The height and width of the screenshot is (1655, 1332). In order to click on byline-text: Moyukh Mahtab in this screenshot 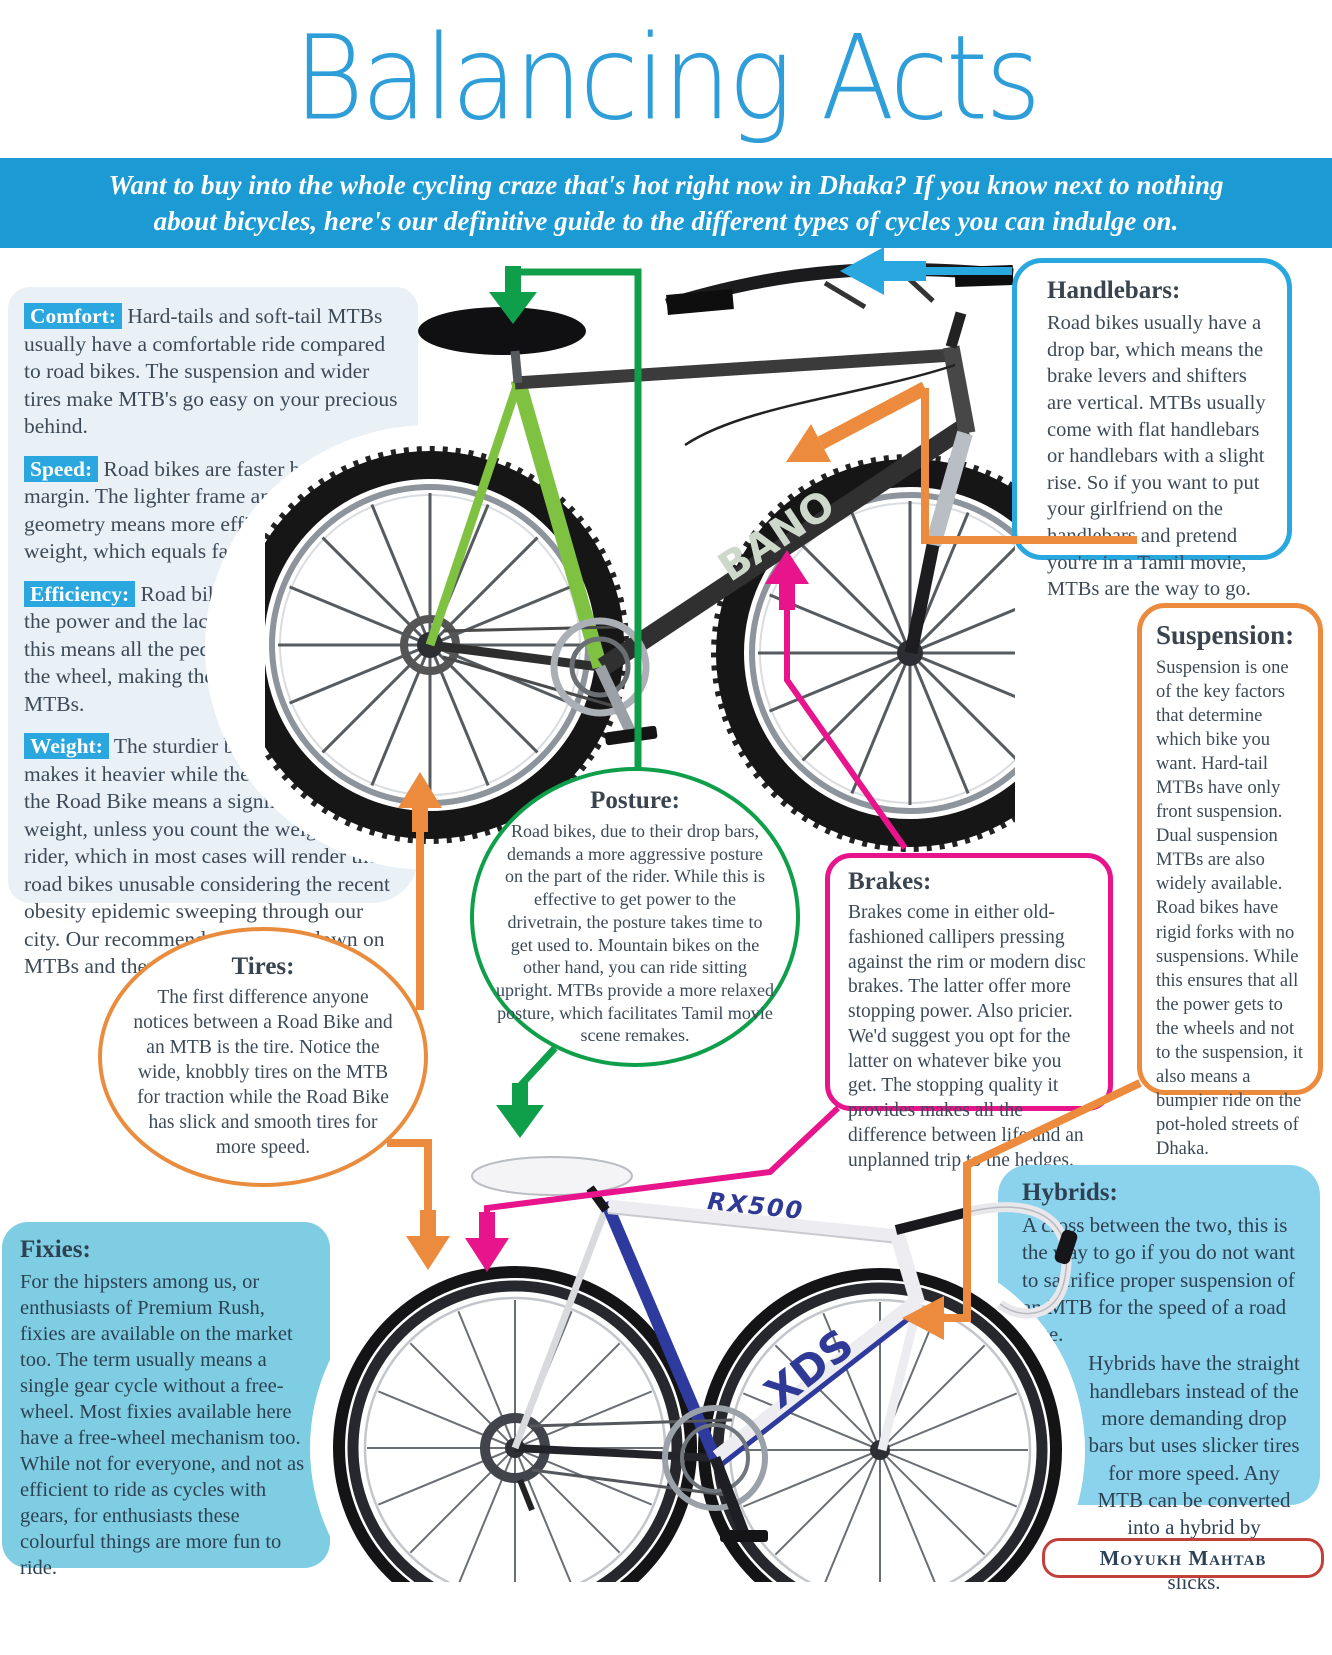, I will do `click(1183, 1557)`.